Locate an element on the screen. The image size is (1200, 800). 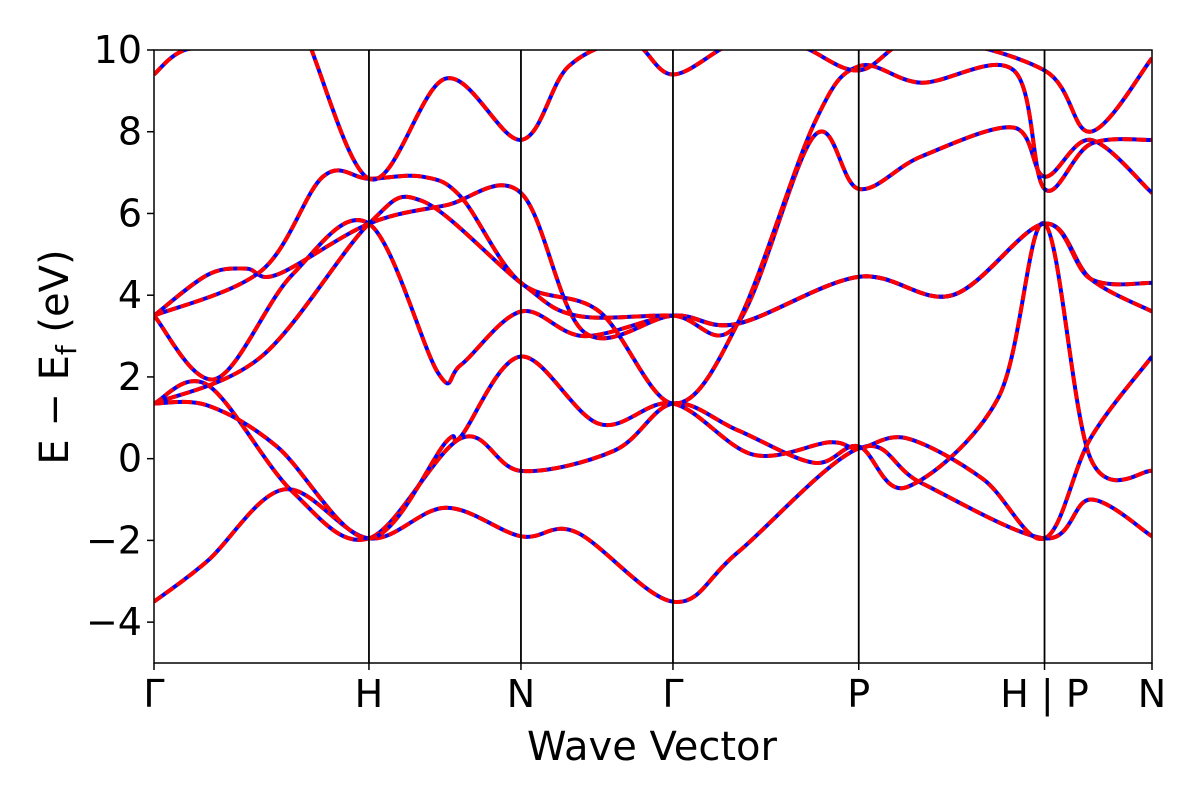
y-tick-label-6: 8 is located at coordinates (130, 132).